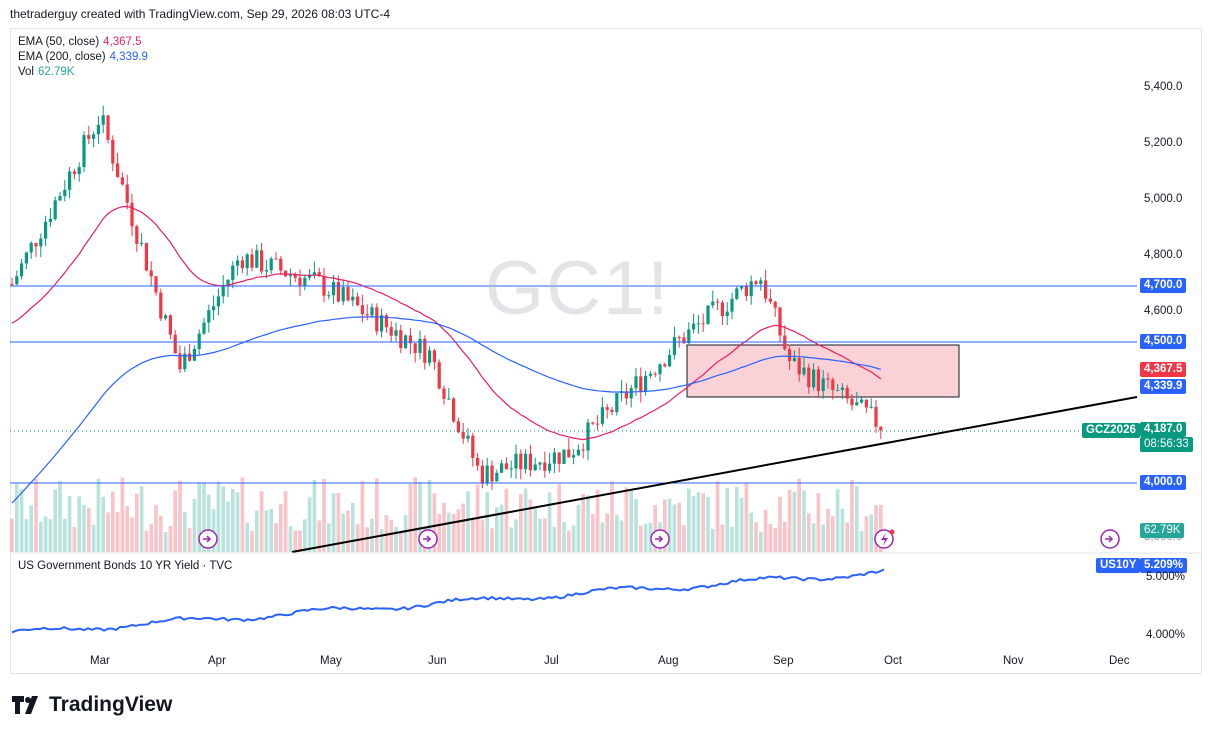 This screenshot has width=1212, height=735. Describe the element at coordinates (80, 42) in the screenshot. I see `ema50-legend: EMA (50, close) 4,367.5` at that location.